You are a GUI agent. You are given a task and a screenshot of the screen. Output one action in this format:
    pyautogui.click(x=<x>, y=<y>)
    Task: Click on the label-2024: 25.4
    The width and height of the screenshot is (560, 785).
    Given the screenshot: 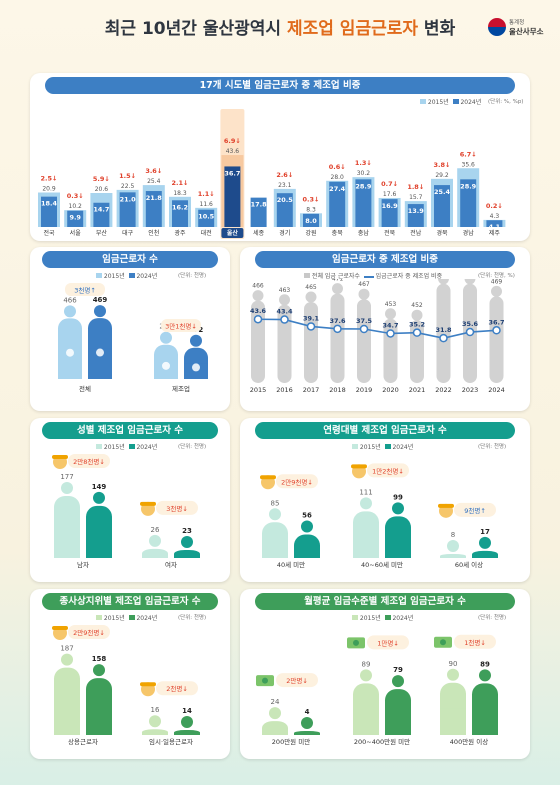 What is the action you would take?
    pyautogui.click(x=442, y=192)
    